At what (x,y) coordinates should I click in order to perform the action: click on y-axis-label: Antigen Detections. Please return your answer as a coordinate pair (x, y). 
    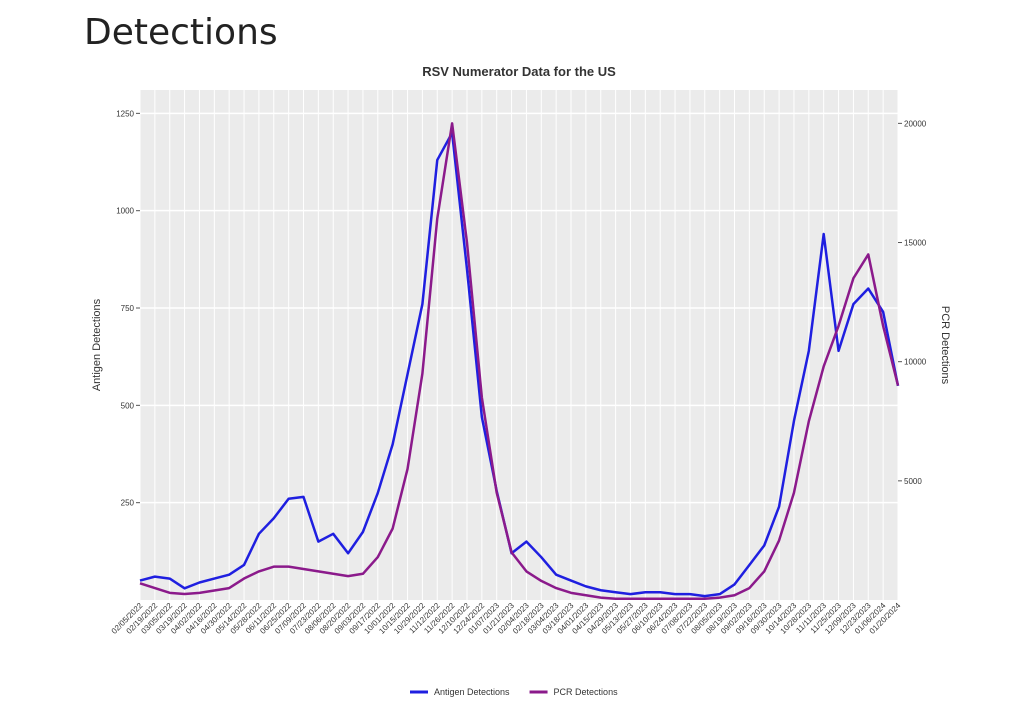
    Looking at the image, I should click on (97, 344).